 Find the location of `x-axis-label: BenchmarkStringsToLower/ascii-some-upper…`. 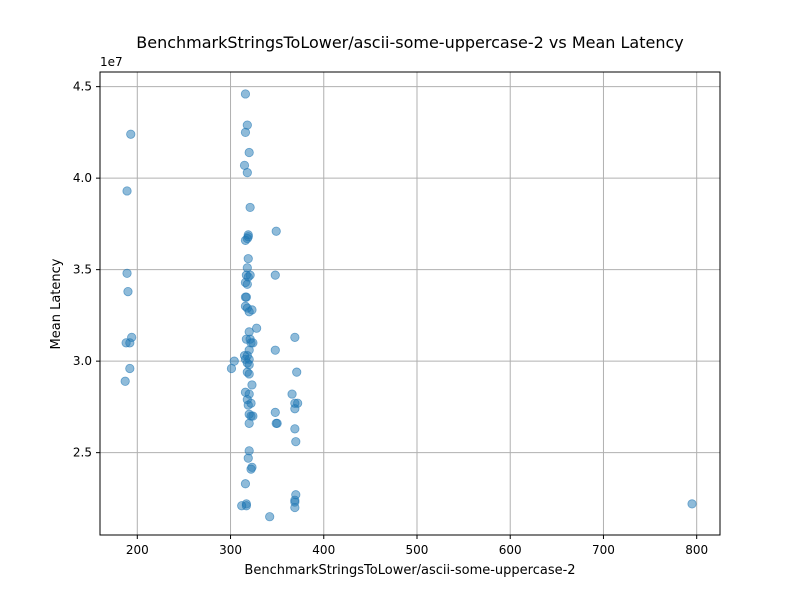

x-axis-label: BenchmarkStringsToLower/ascii-some-upper… is located at coordinates (409, 570).